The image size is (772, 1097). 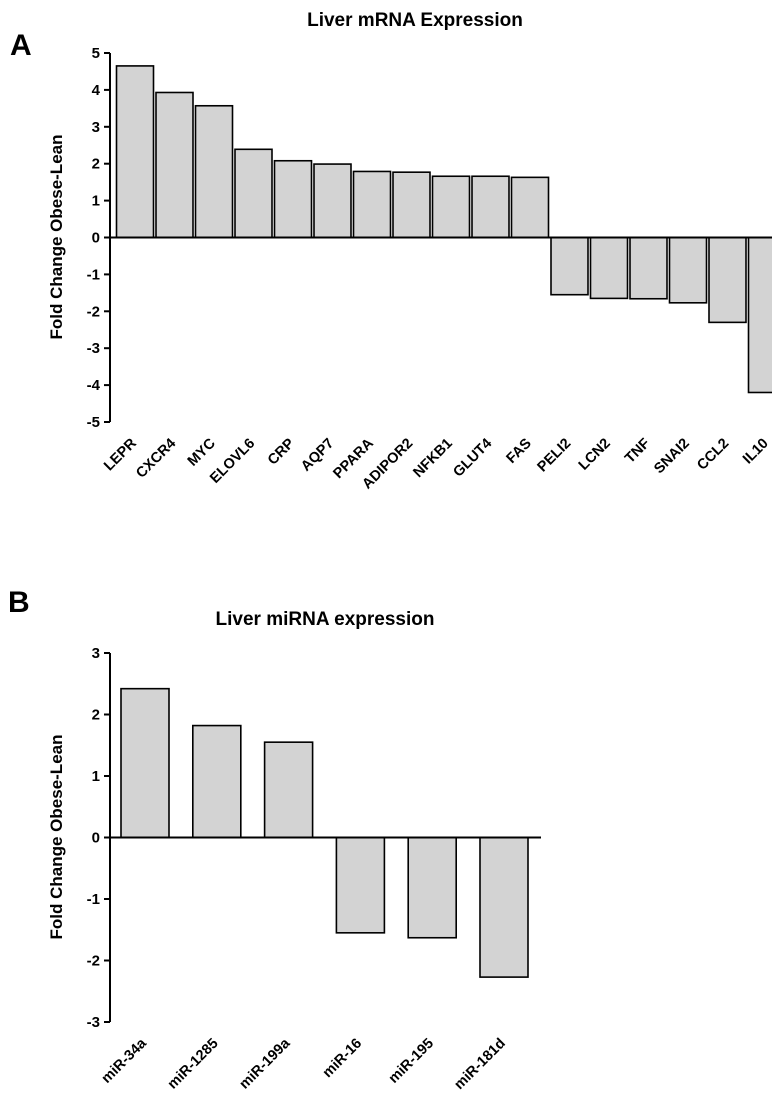 I want to click on x-tick-label: GLUT4, so click(x=472, y=458).